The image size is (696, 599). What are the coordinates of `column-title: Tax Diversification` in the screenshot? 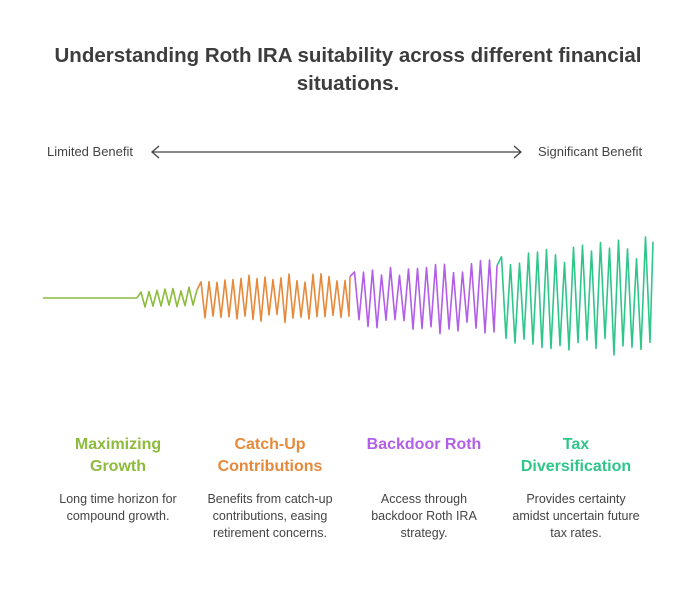 It's located at (576, 455).